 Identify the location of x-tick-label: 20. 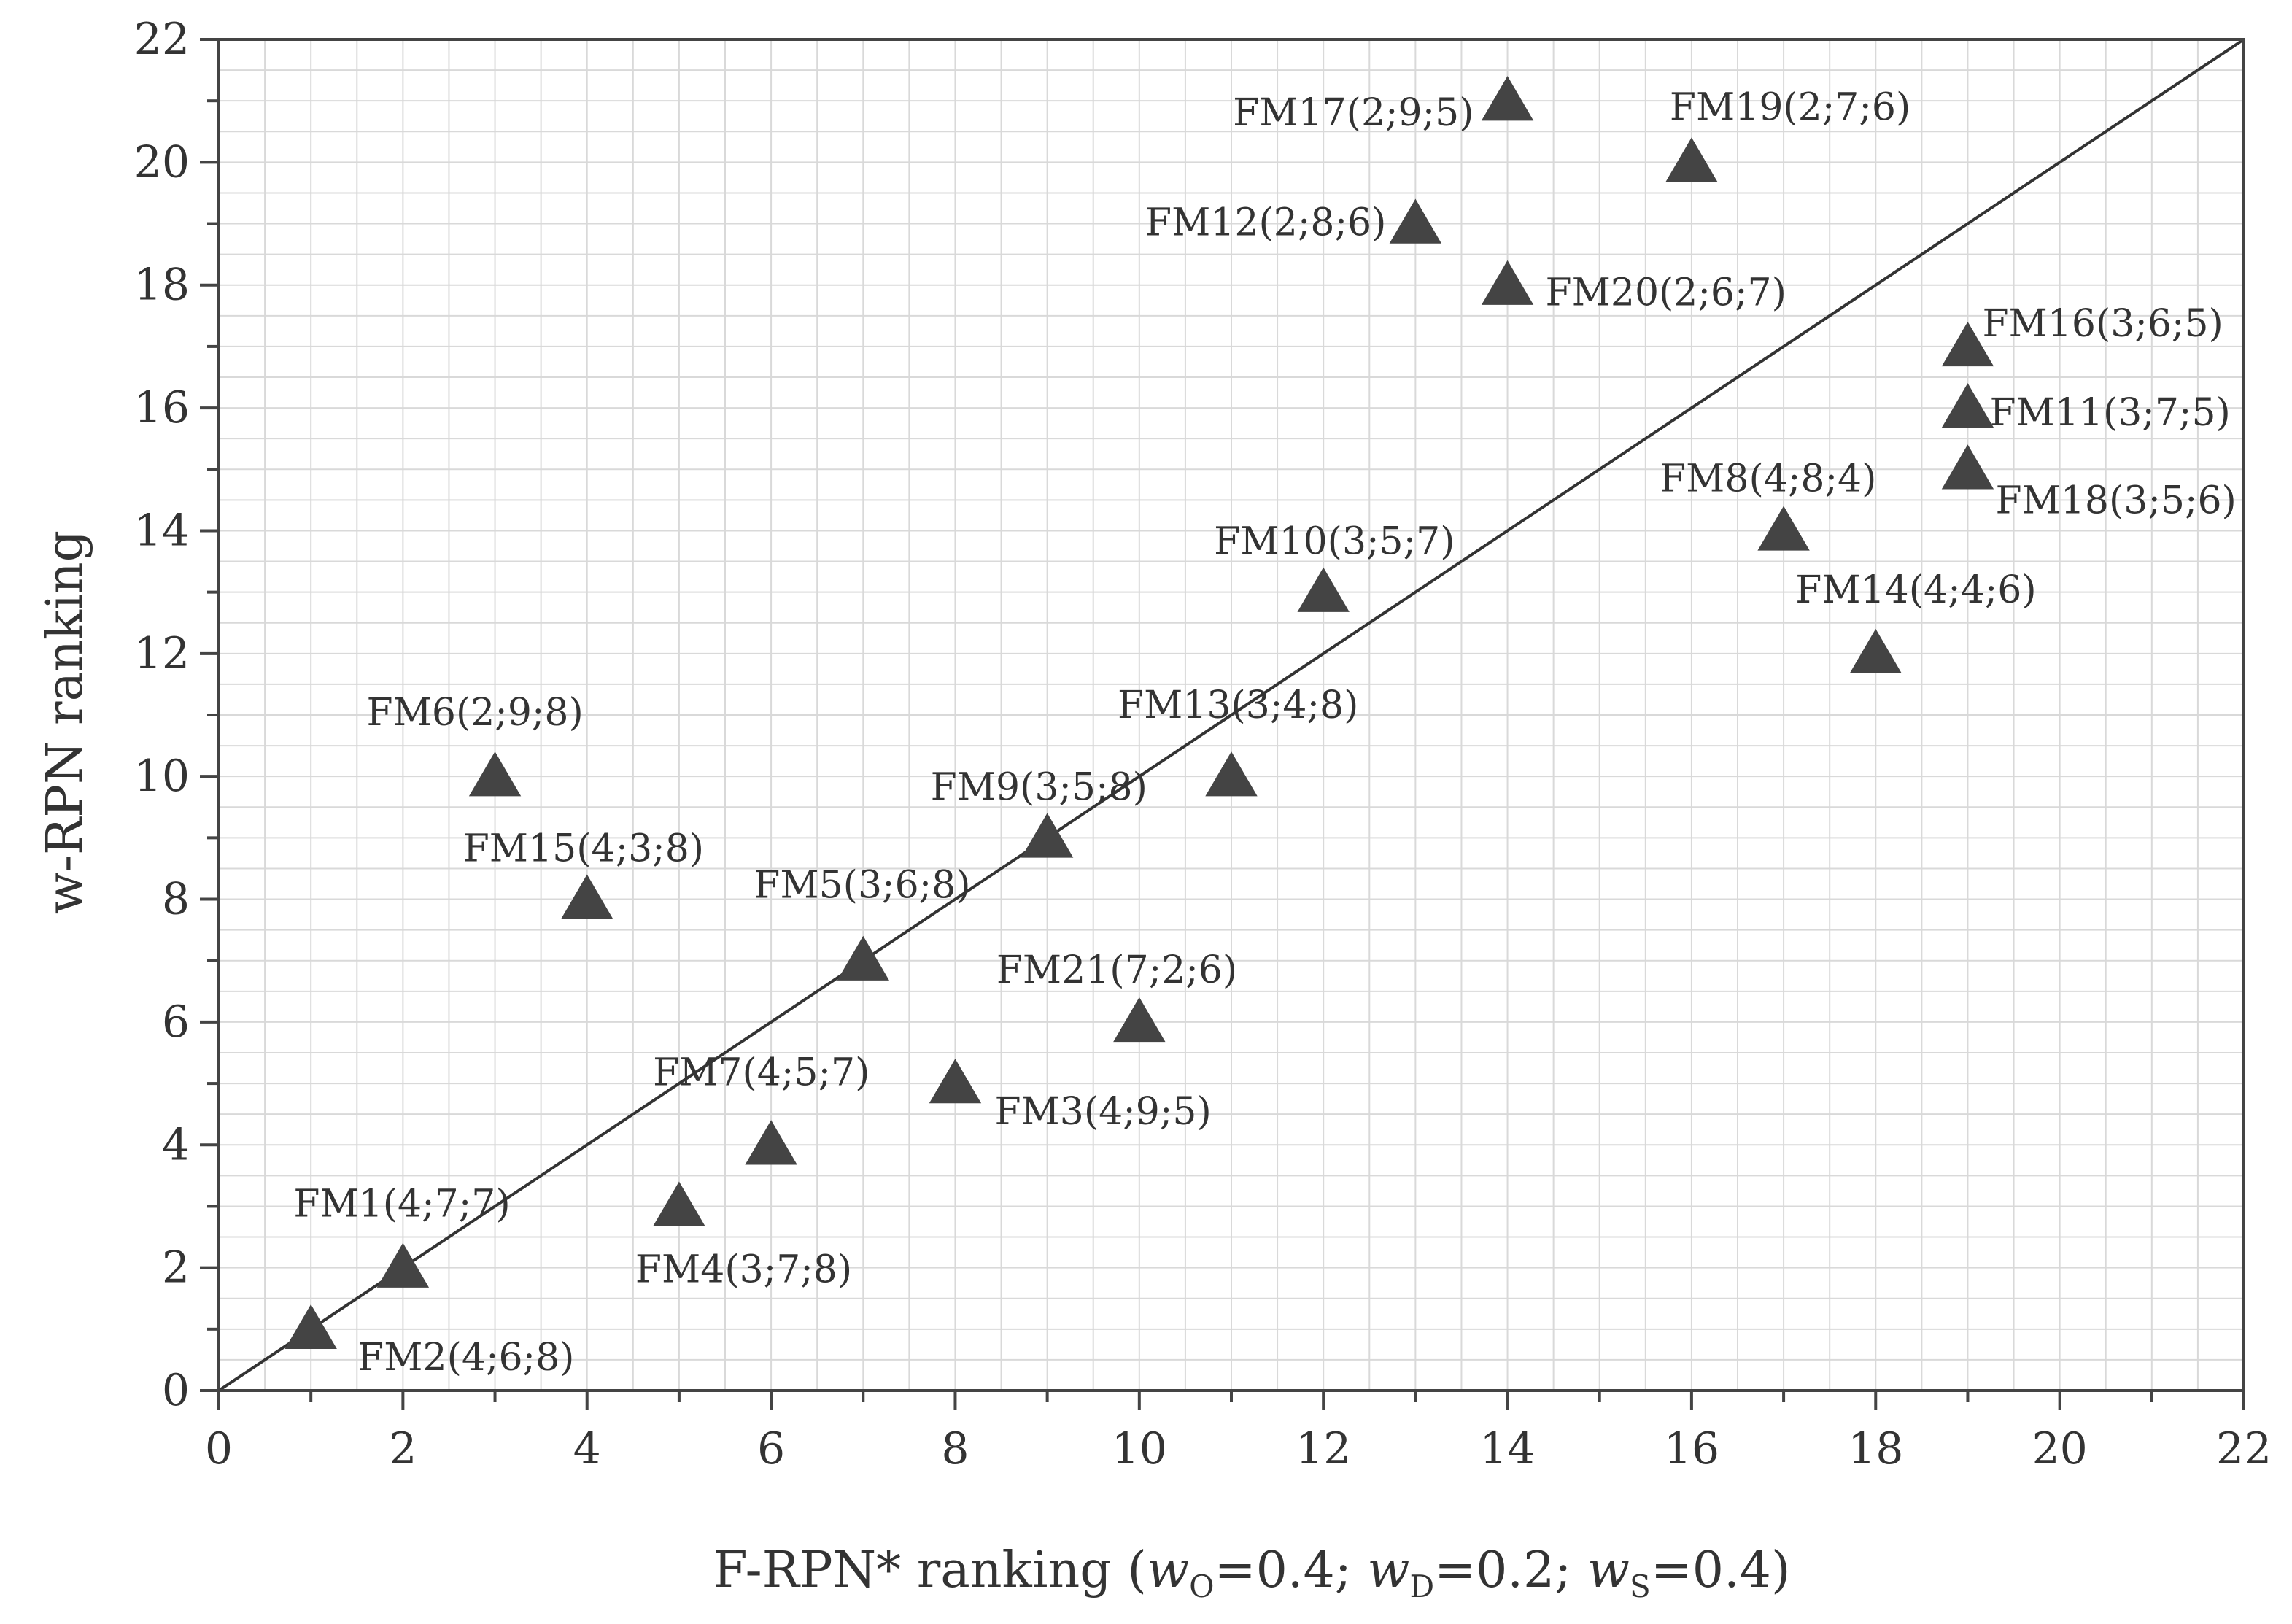
(2059, 1448).